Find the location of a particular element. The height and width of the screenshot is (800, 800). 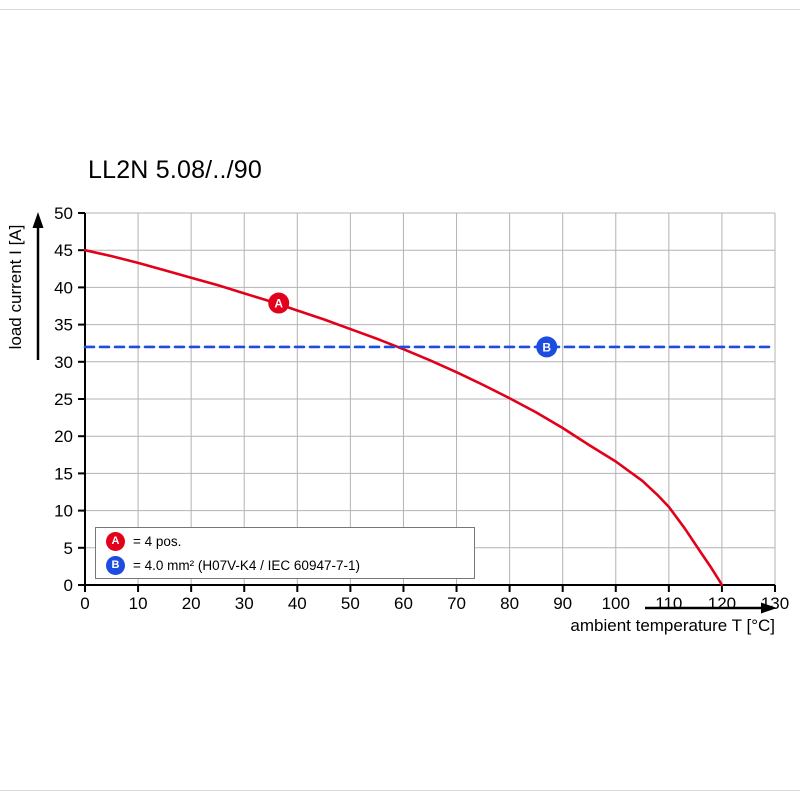

y-tick-label: 0 is located at coordinates (68, 585).